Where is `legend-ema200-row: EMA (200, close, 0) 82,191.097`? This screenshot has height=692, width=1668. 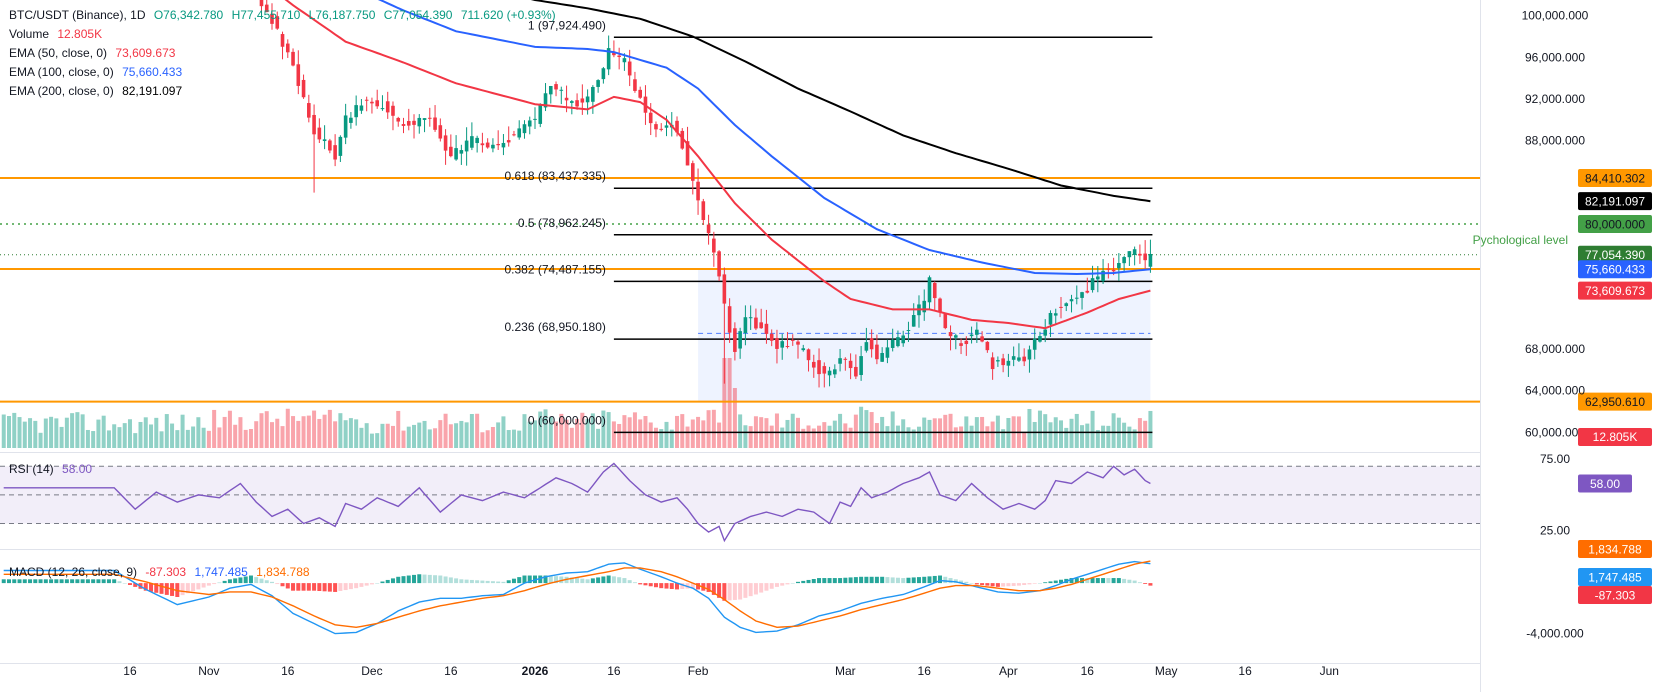 legend-ema200-row: EMA (200, close, 0) 82,191.097 is located at coordinates (98, 91).